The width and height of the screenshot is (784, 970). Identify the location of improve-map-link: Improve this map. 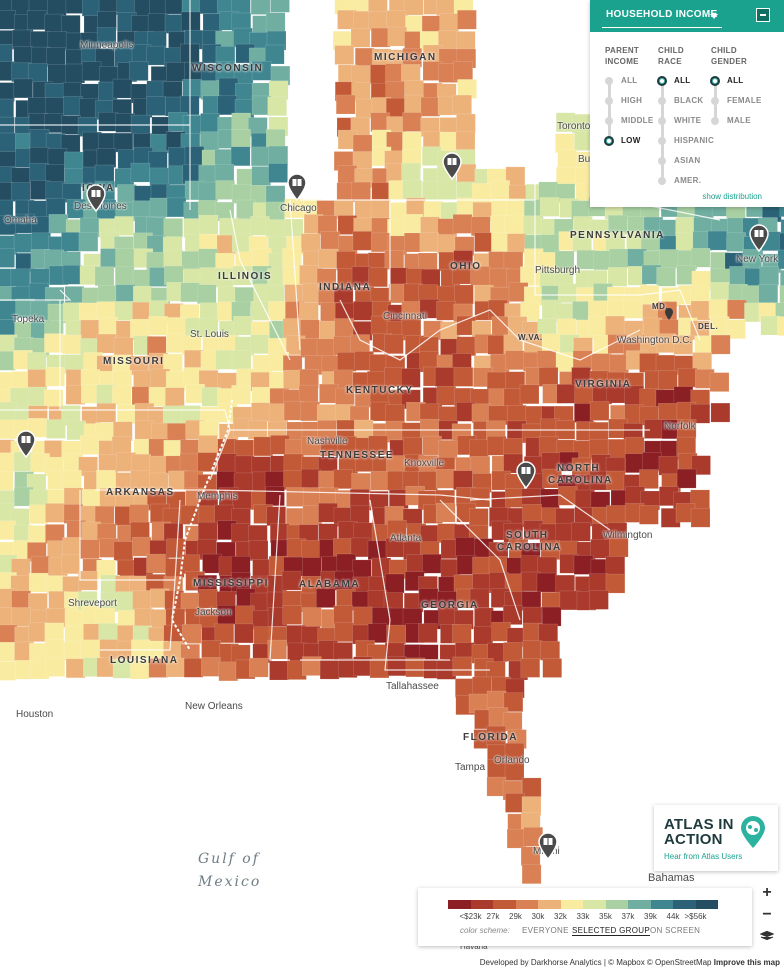
(746, 962).